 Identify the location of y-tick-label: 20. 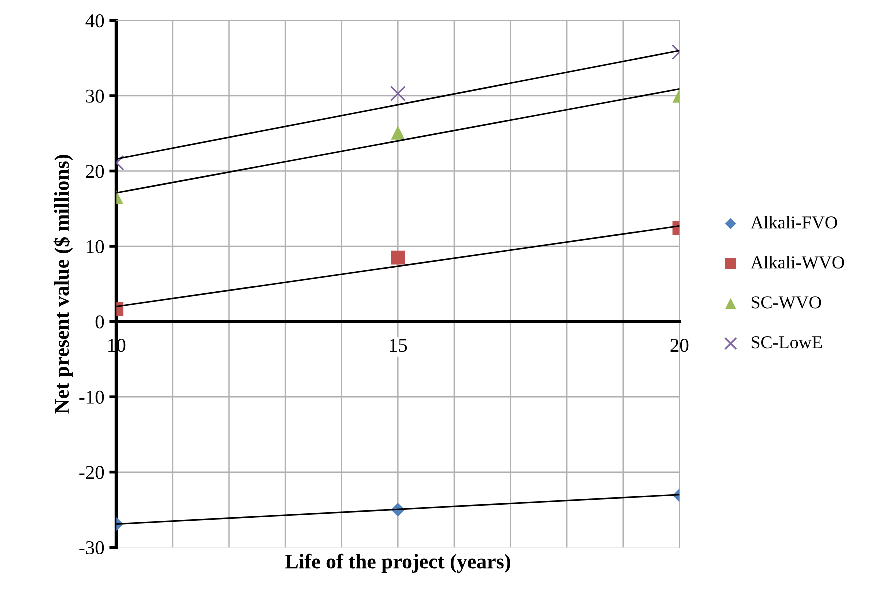
(95, 171).